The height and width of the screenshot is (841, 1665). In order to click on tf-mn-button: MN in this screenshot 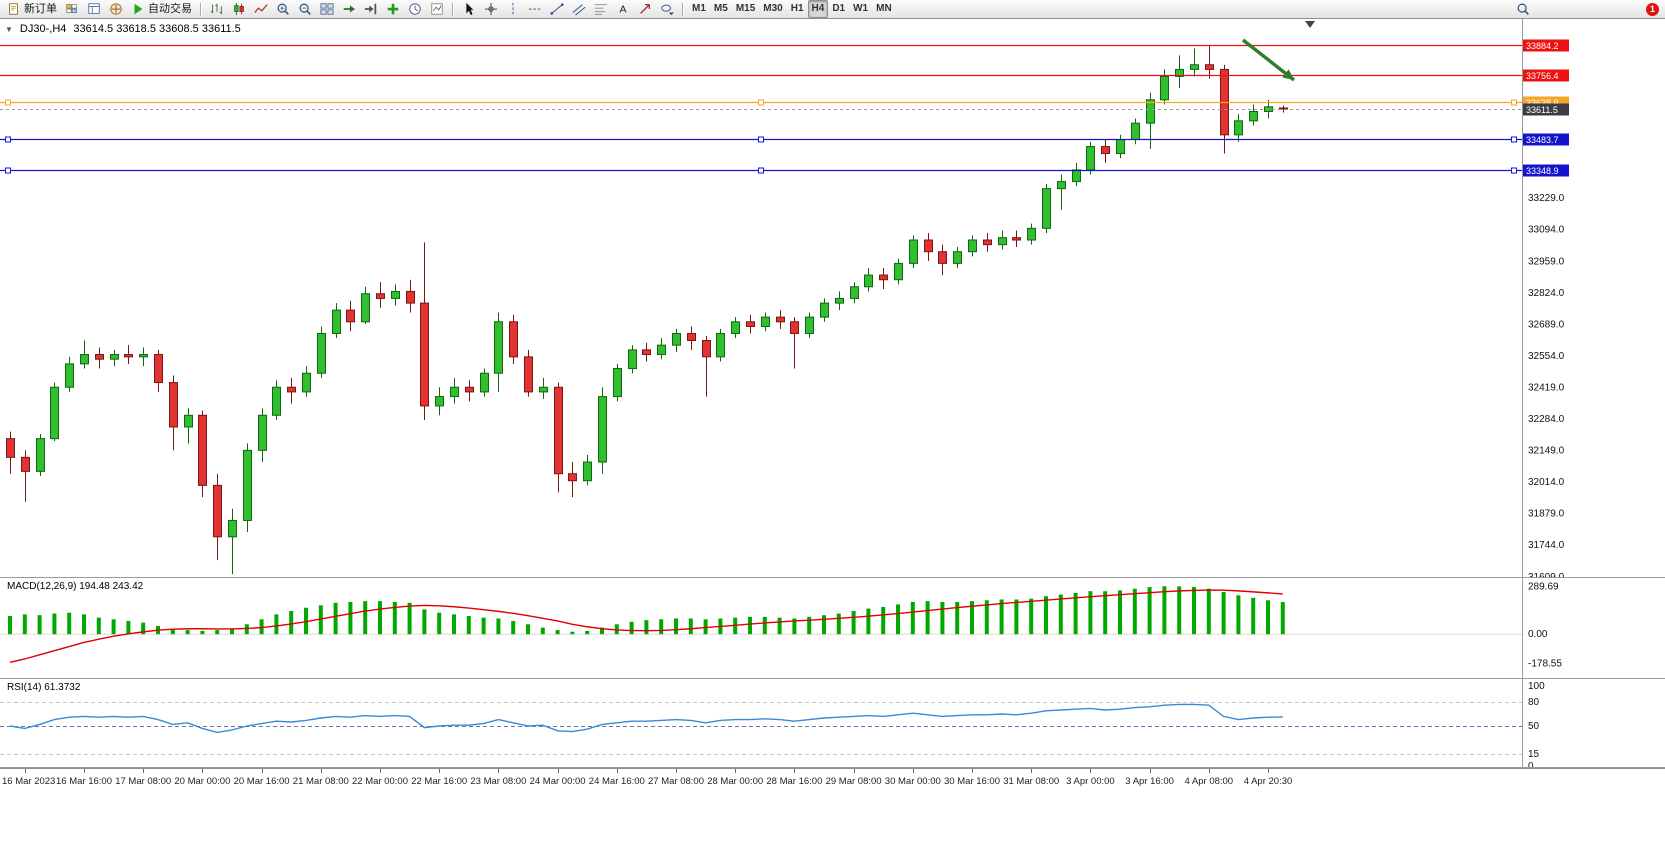, I will do `click(884, 9)`.